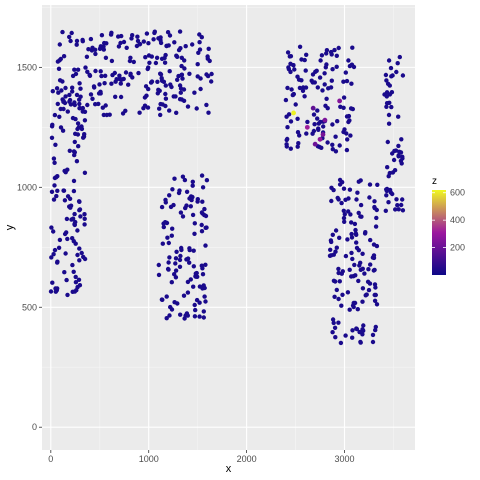  What do you see at coordinates (457, 193) in the screenshot?
I see `legend-label: 600` at bounding box center [457, 193].